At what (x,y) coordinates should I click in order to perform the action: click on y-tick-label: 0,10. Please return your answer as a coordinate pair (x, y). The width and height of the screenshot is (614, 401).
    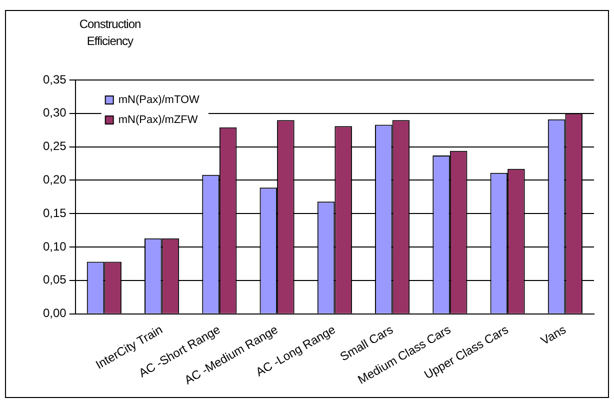
    Looking at the image, I should click on (54, 246).